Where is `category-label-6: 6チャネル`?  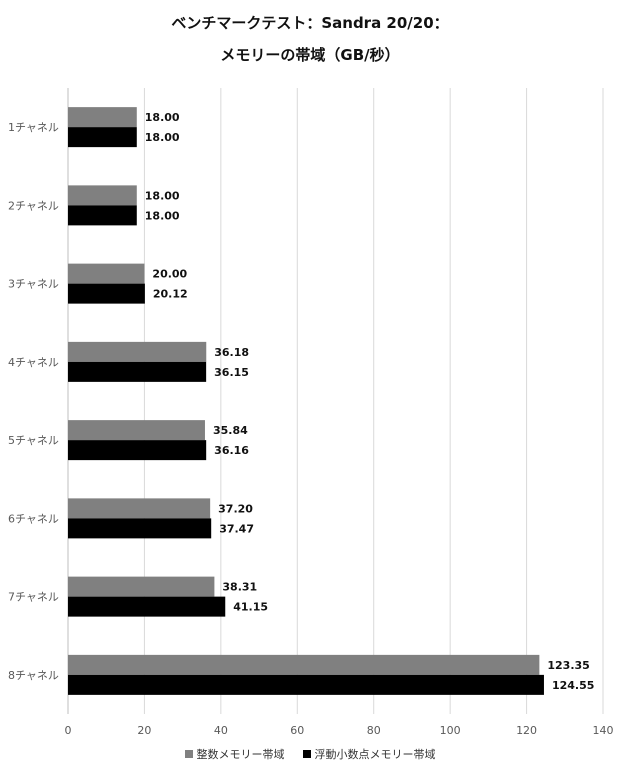
category-label-6: 6チャネル is located at coordinates (33, 518).